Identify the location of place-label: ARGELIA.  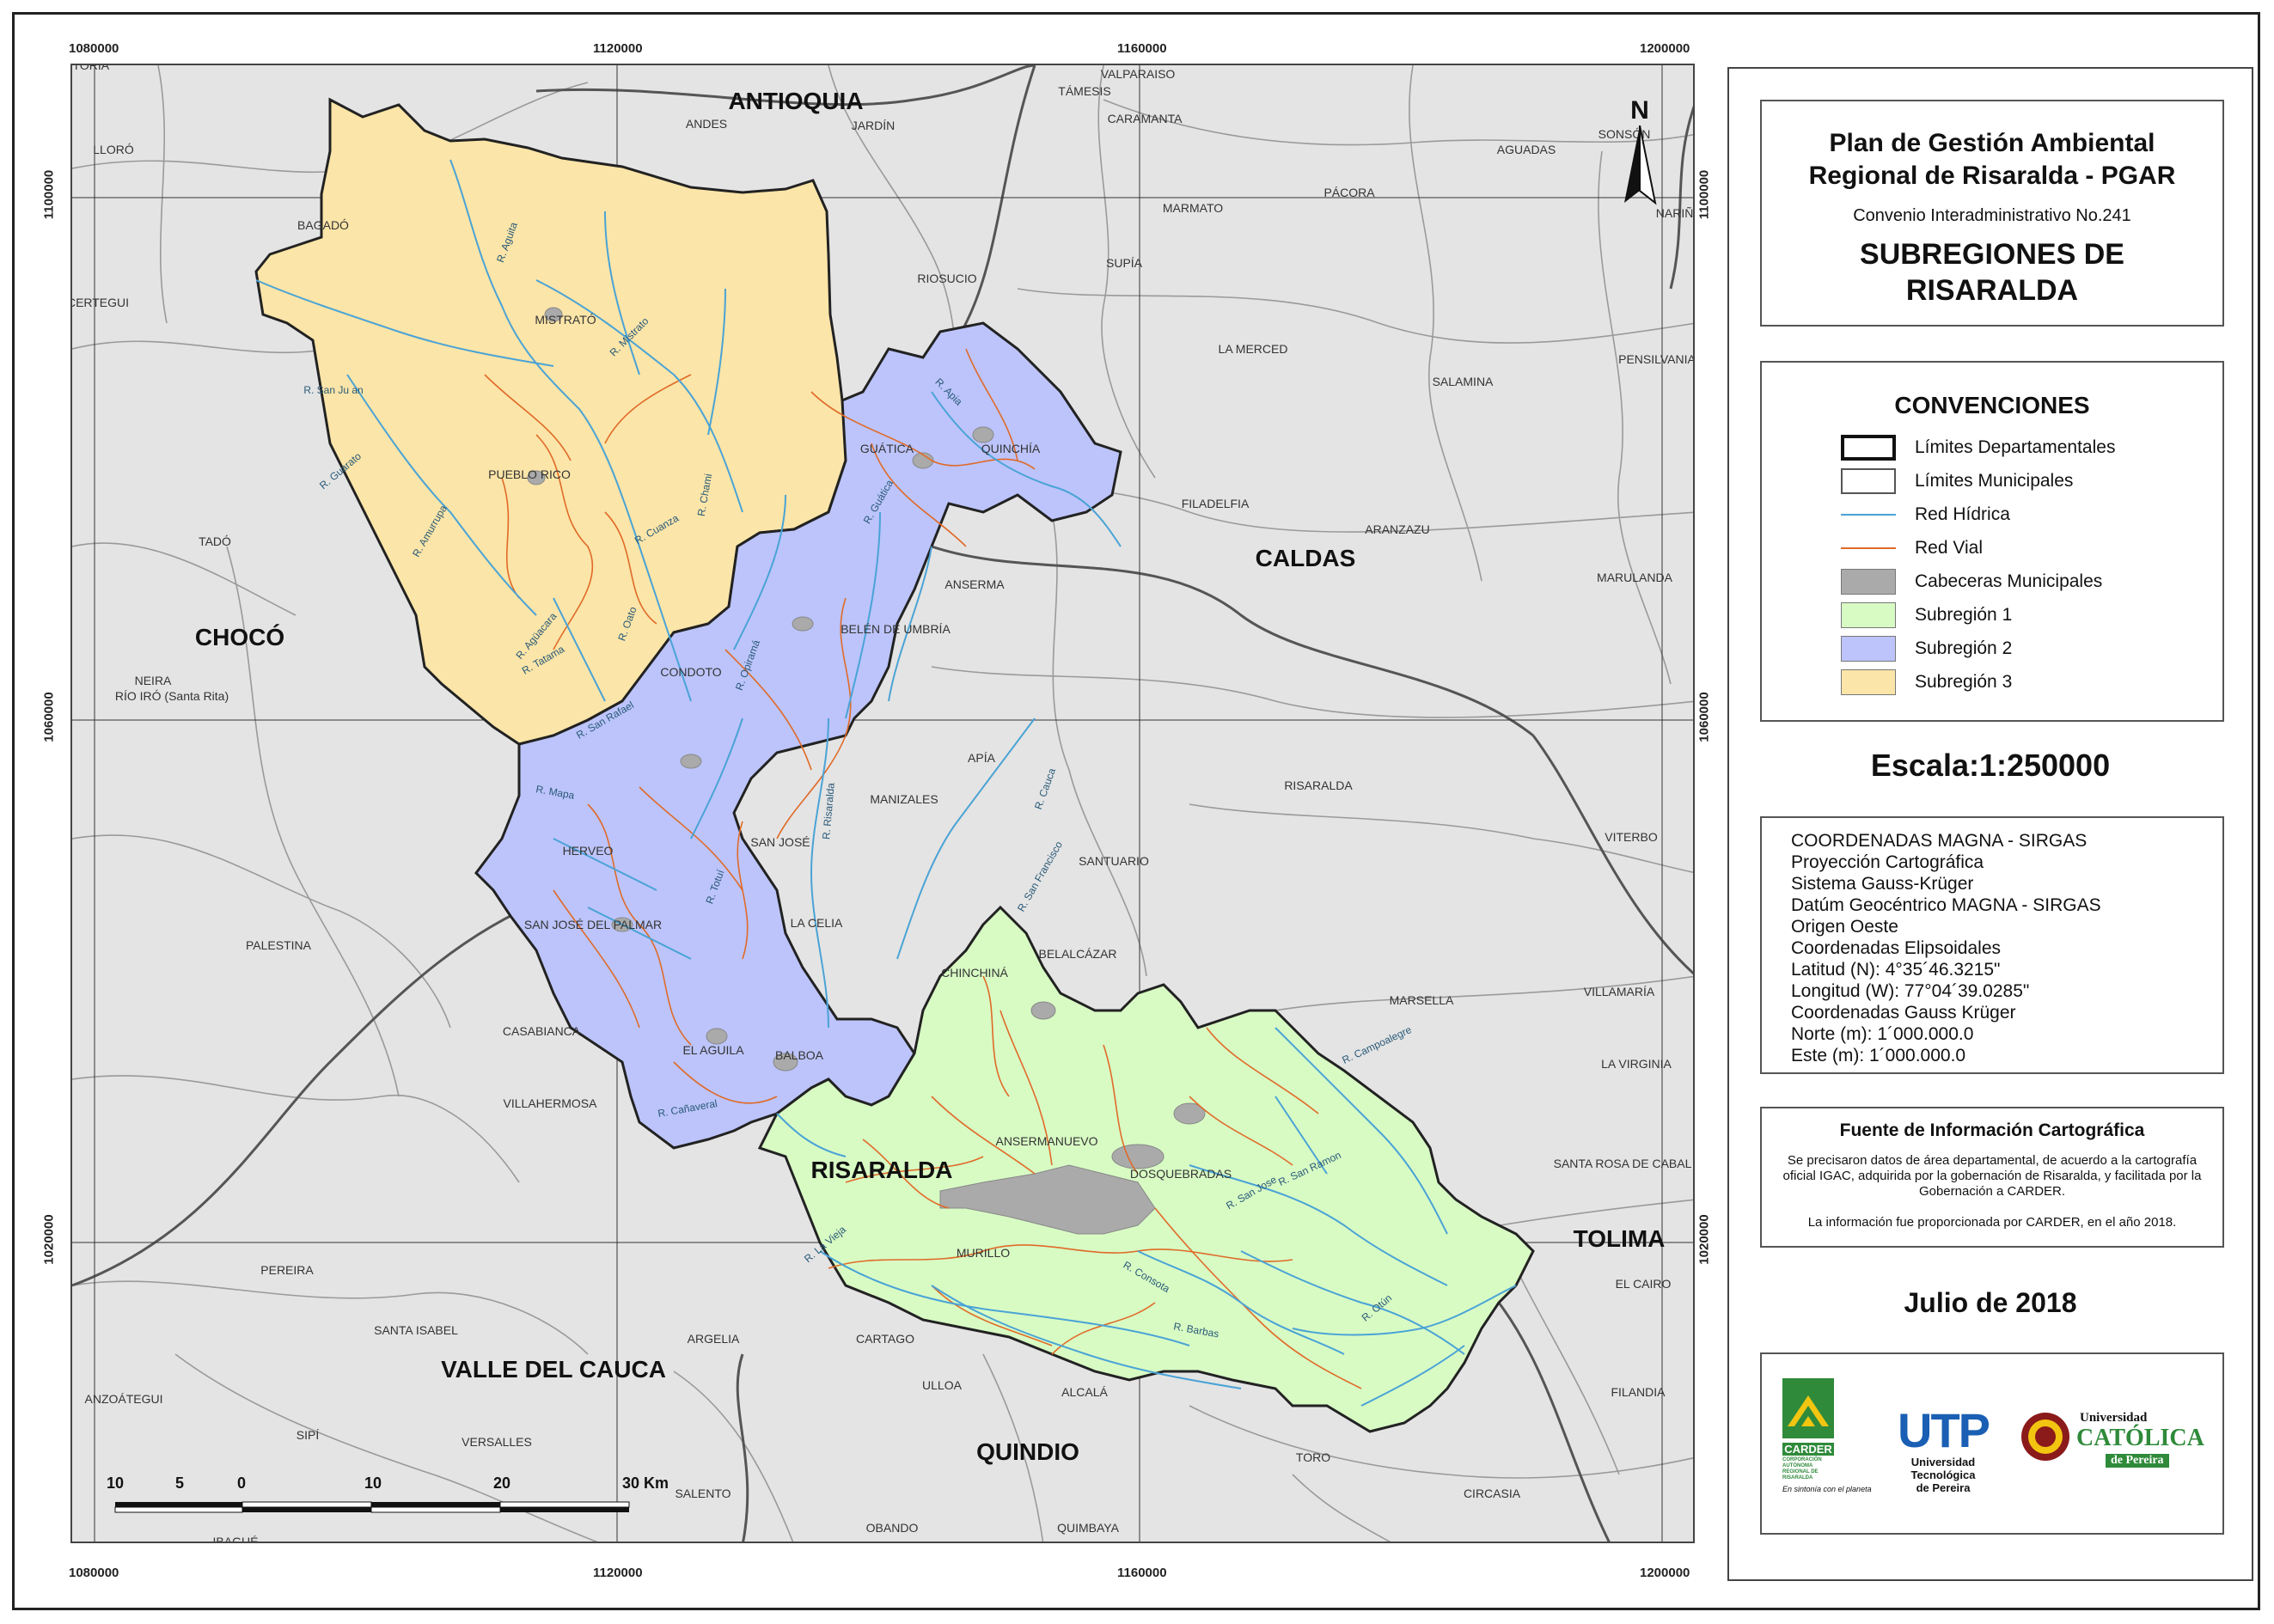
(714, 1339).